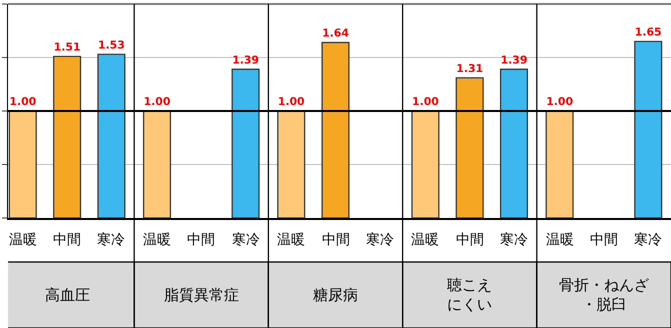 The width and height of the screenshot is (671, 328). What do you see at coordinates (67, 47) in the screenshot?
I see `data-label: 1.51` at bounding box center [67, 47].